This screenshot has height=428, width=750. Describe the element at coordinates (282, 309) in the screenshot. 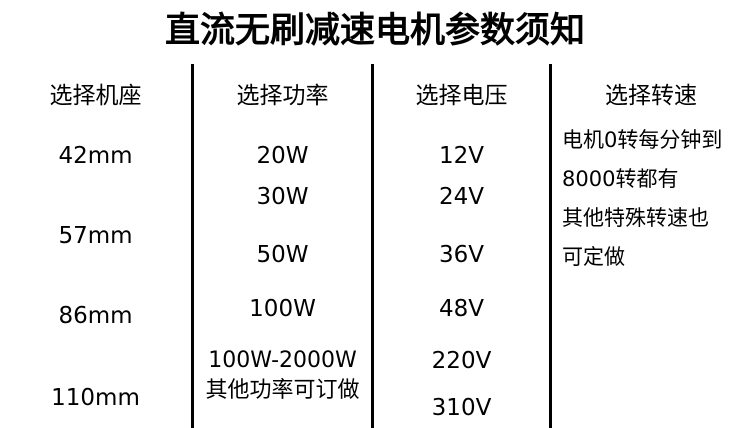

I see `power-option: 100W` at that location.